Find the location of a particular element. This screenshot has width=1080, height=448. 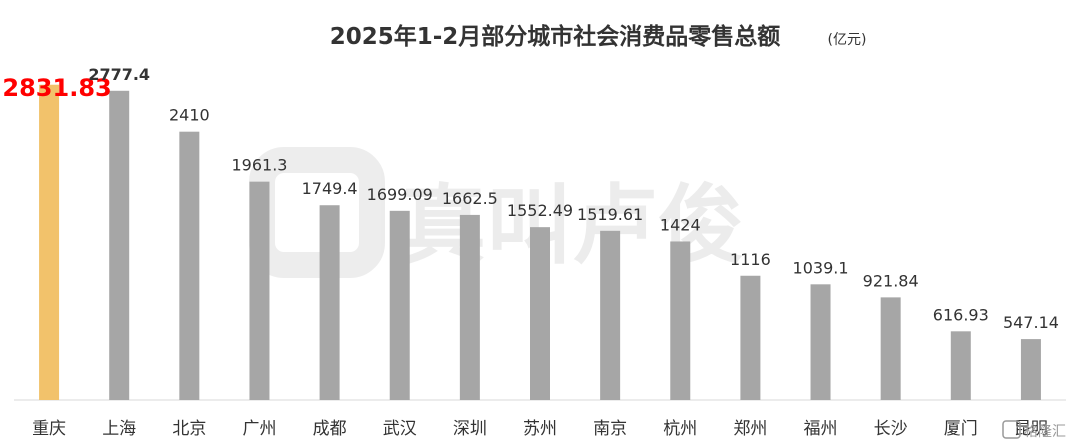

category-label-14: 昆明 is located at coordinates (1031, 429).